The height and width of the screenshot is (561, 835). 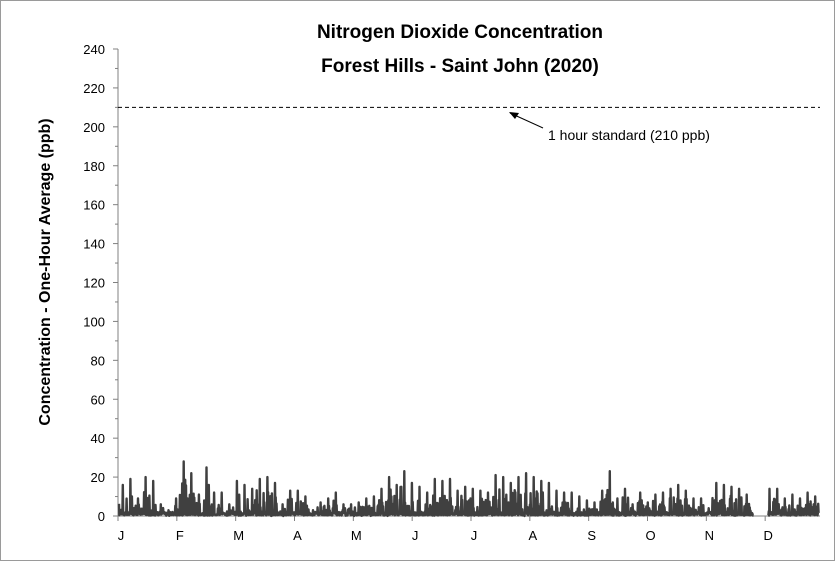 I want to click on chart-title-line-2: Forest Hills - Saint John (2020), so click(x=460, y=66).